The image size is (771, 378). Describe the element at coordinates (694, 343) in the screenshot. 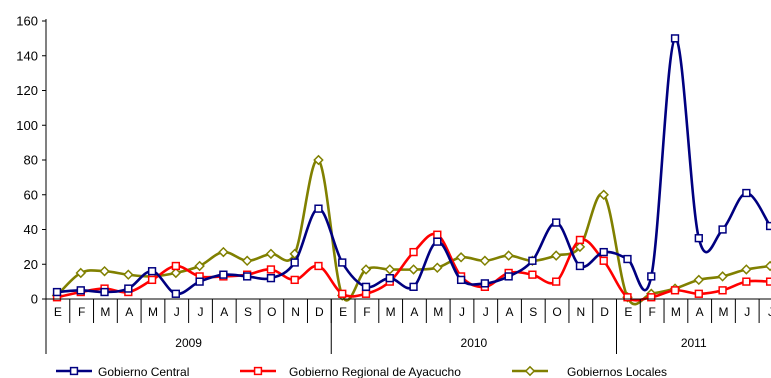

I see `year-label: 2011` at that location.